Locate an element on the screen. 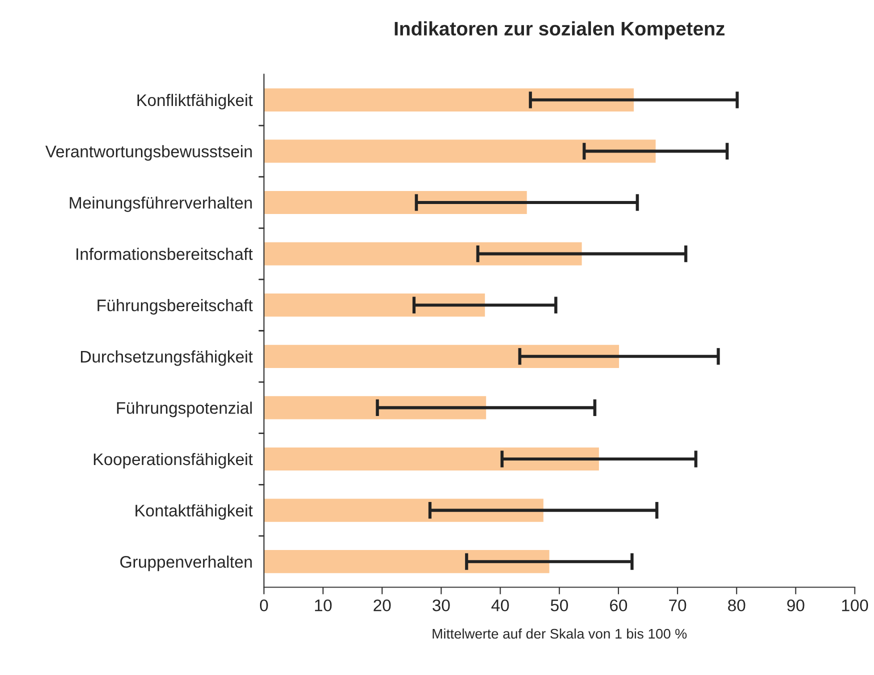  y-tick-label: Führungsbereitschaft is located at coordinates (175, 307).